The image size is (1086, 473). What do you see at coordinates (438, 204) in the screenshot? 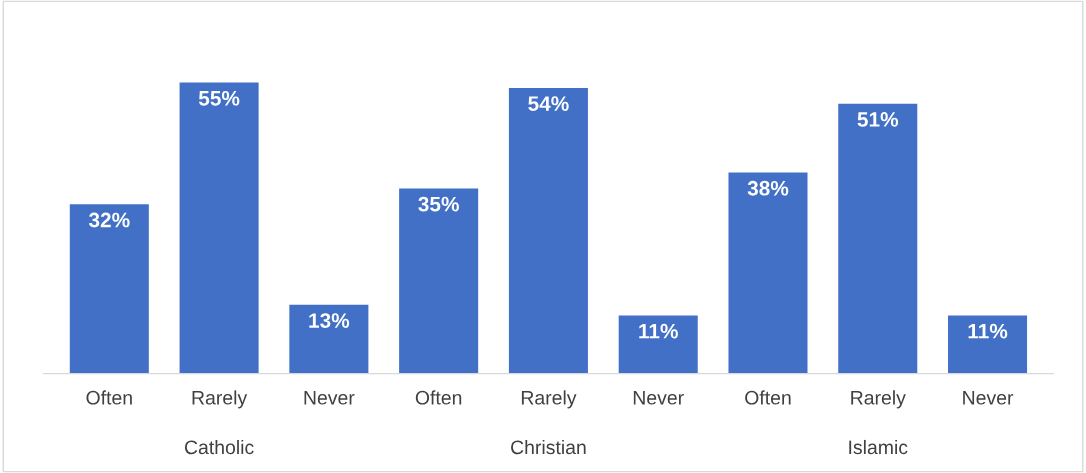
I see `data-label: 35%` at bounding box center [438, 204].